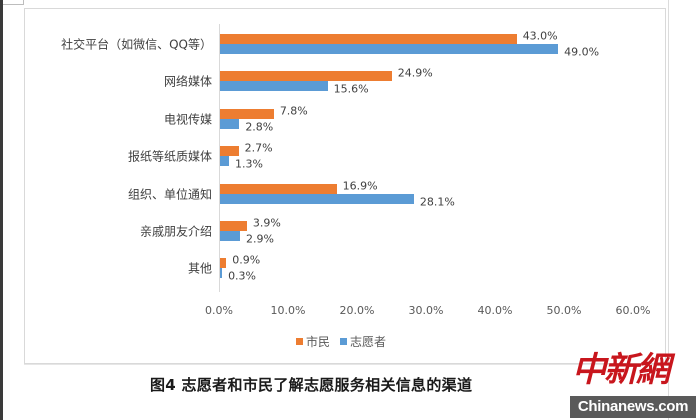 The image size is (700, 420). What do you see at coordinates (199, 268) in the screenshot?
I see `category-label: 其他` at bounding box center [199, 268].